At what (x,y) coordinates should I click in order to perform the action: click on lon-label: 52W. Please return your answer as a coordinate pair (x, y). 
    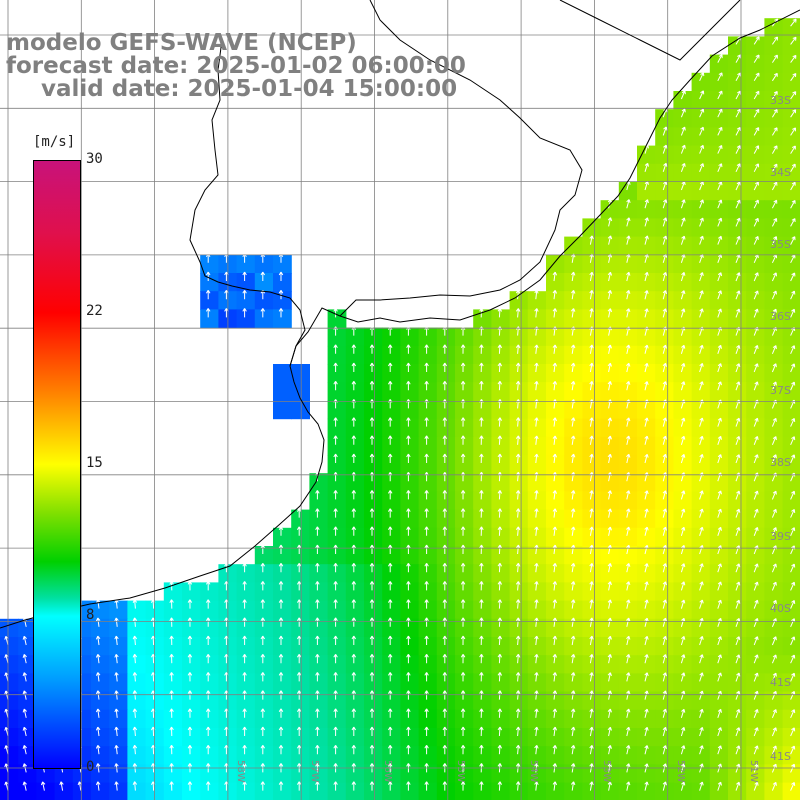
    Looking at the image, I should click on (680, 771).